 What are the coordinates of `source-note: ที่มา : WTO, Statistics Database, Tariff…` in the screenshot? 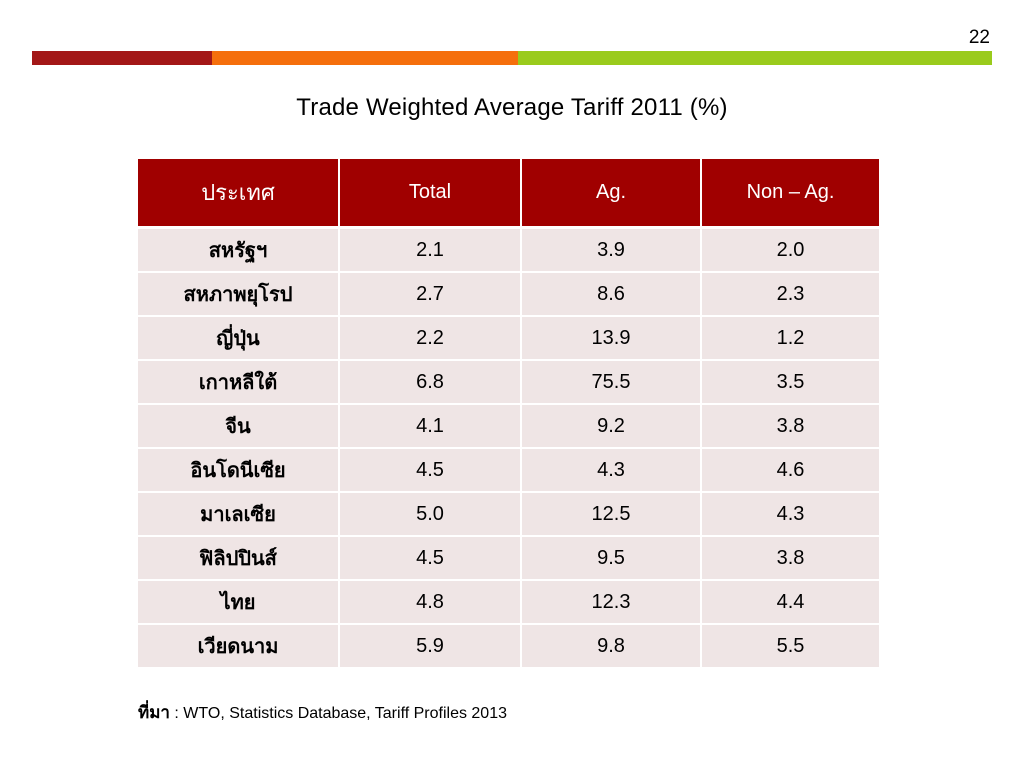 It's located at (322, 713).